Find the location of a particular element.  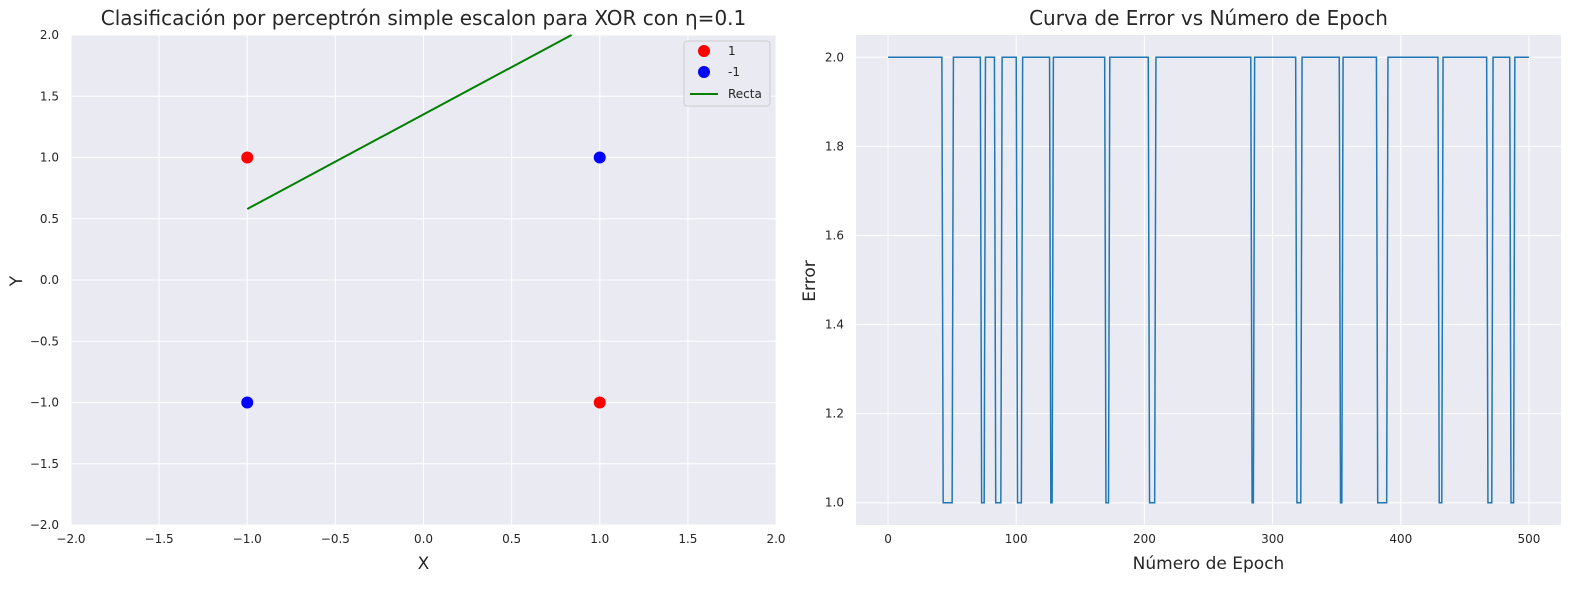

scatter-x-tick-label: 0.0 is located at coordinates (423, 539).